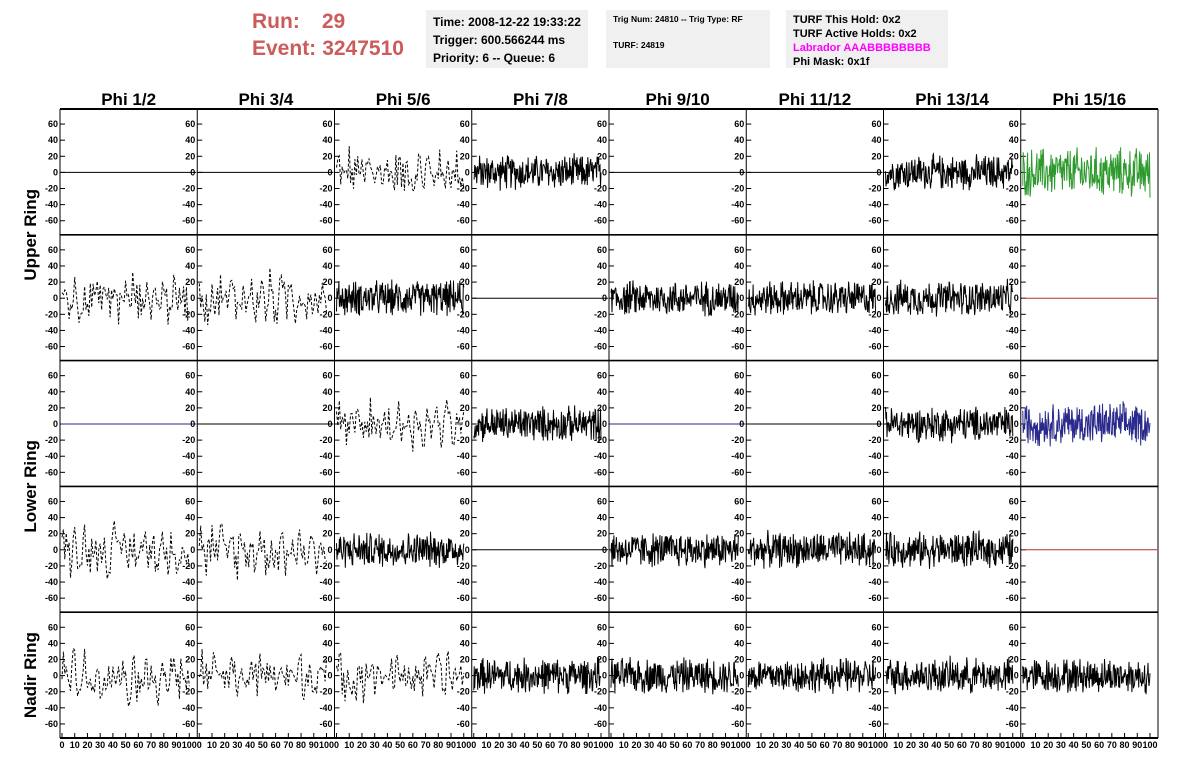 The width and height of the screenshot is (1196, 772). What do you see at coordinates (812, 745) in the screenshot?
I see `x-tick-label: 50` at bounding box center [812, 745].